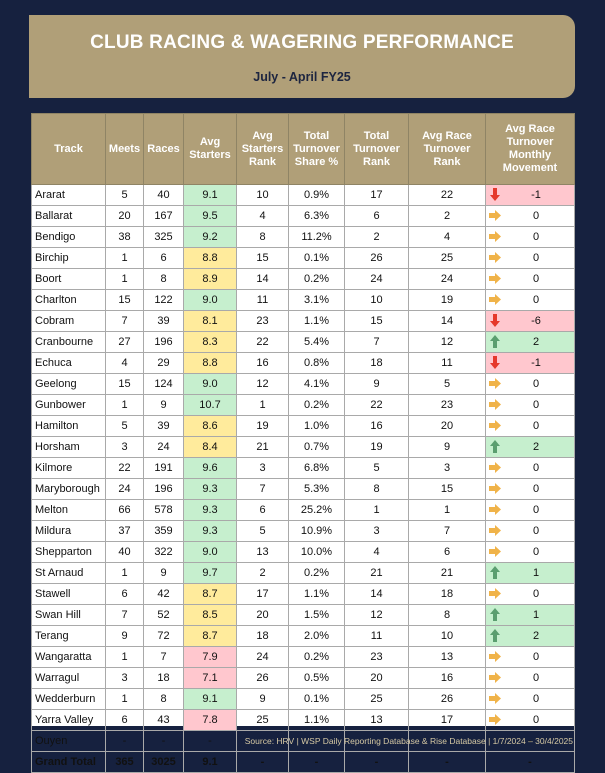  I want to click on meets-cell: 24, so click(124, 489).